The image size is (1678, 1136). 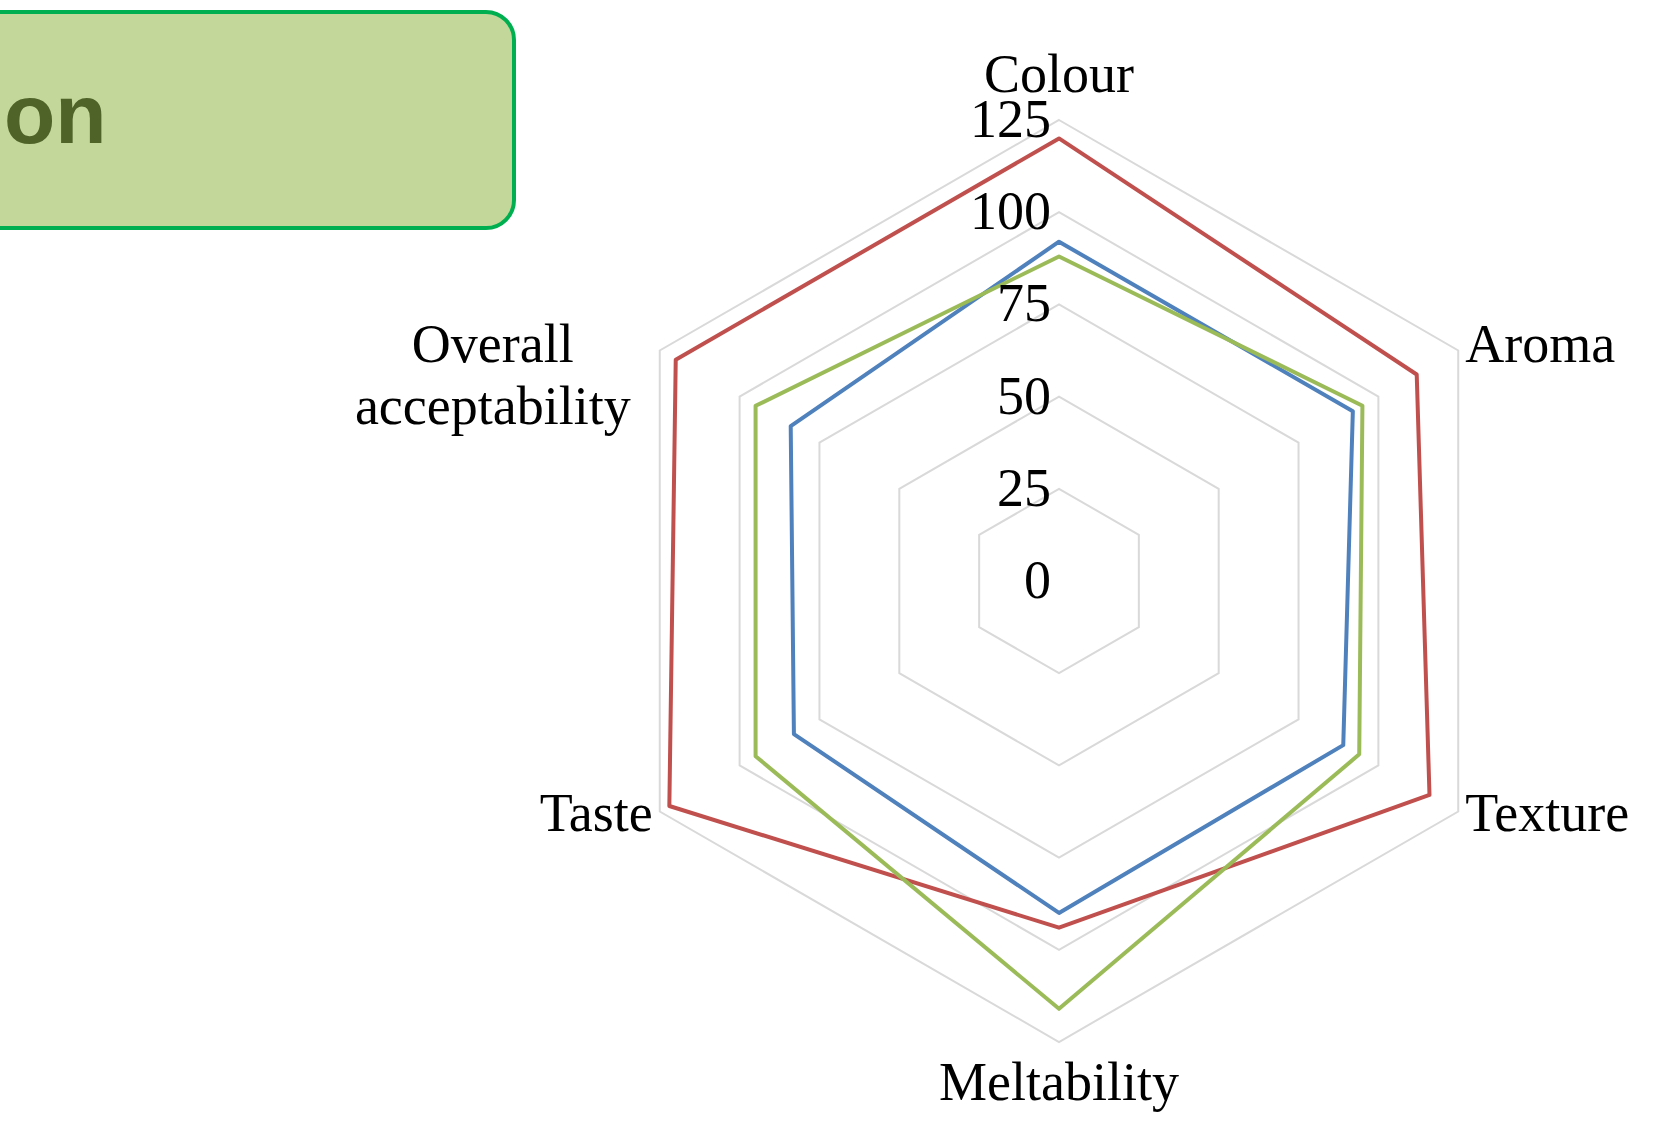 What do you see at coordinates (1037, 580) in the screenshot?
I see `y-tick-label: 0` at bounding box center [1037, 580].